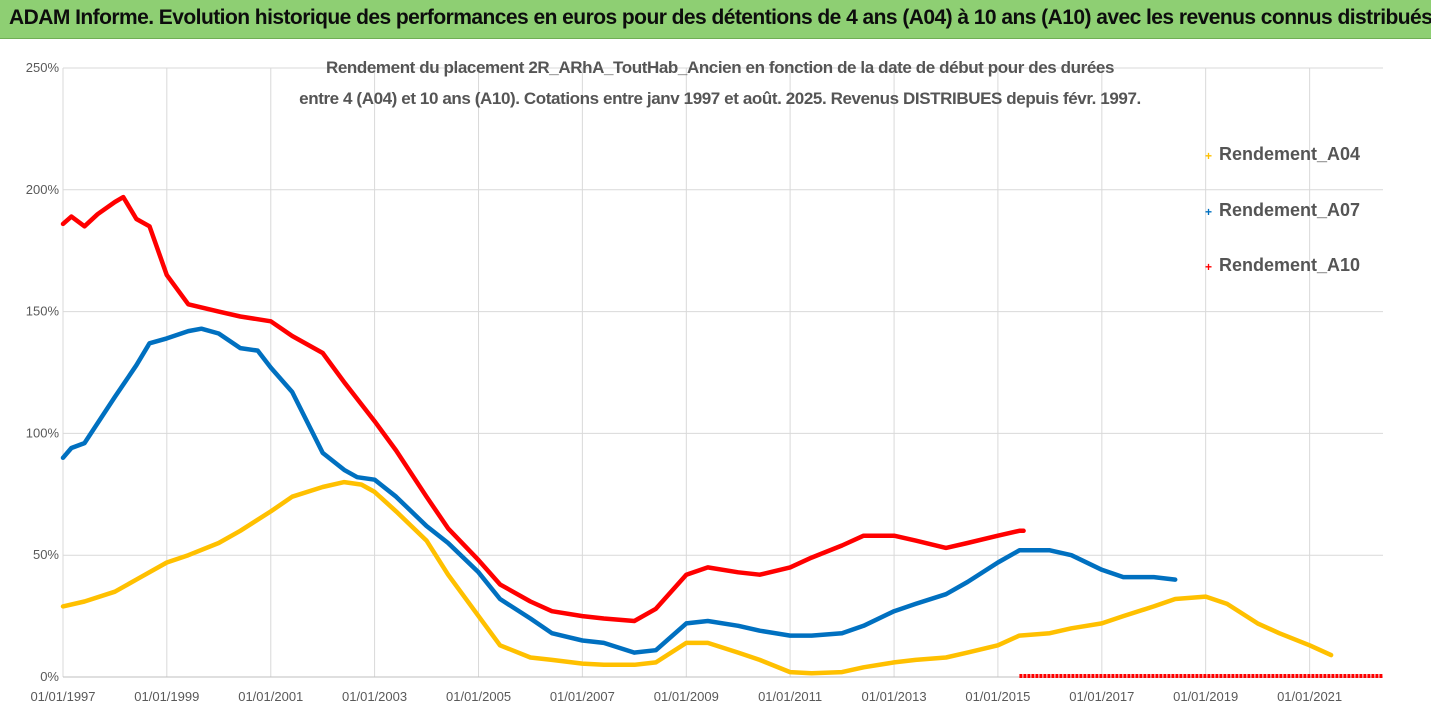 The width and height of the screenshot is (1431, 726). What do you see at coordinates (43, 311) in the screenshot?
I see `y-tick-label: 150%` at bounding box center [43, 311].